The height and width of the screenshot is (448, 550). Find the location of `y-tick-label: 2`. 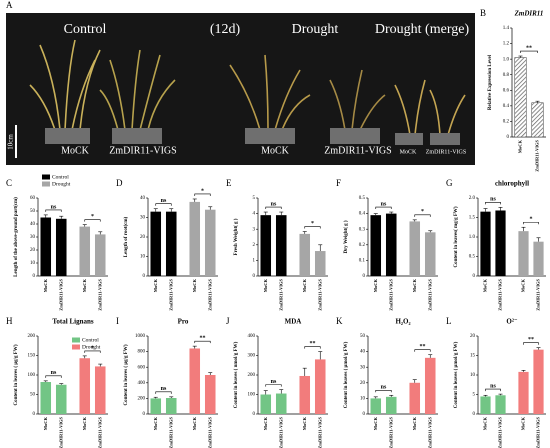

y-tick-label: 2 is located at coordinates (254, 245).